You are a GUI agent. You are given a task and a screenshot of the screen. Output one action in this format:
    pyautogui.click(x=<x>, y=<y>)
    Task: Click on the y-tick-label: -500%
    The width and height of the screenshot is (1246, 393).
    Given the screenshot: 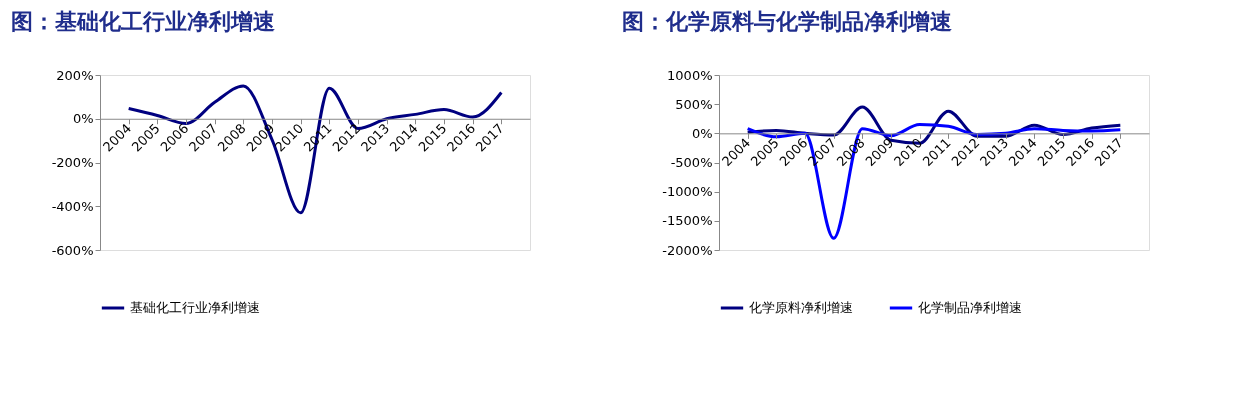 What is the action you would take?
    pyautogui.click(x=691, y=162)
    